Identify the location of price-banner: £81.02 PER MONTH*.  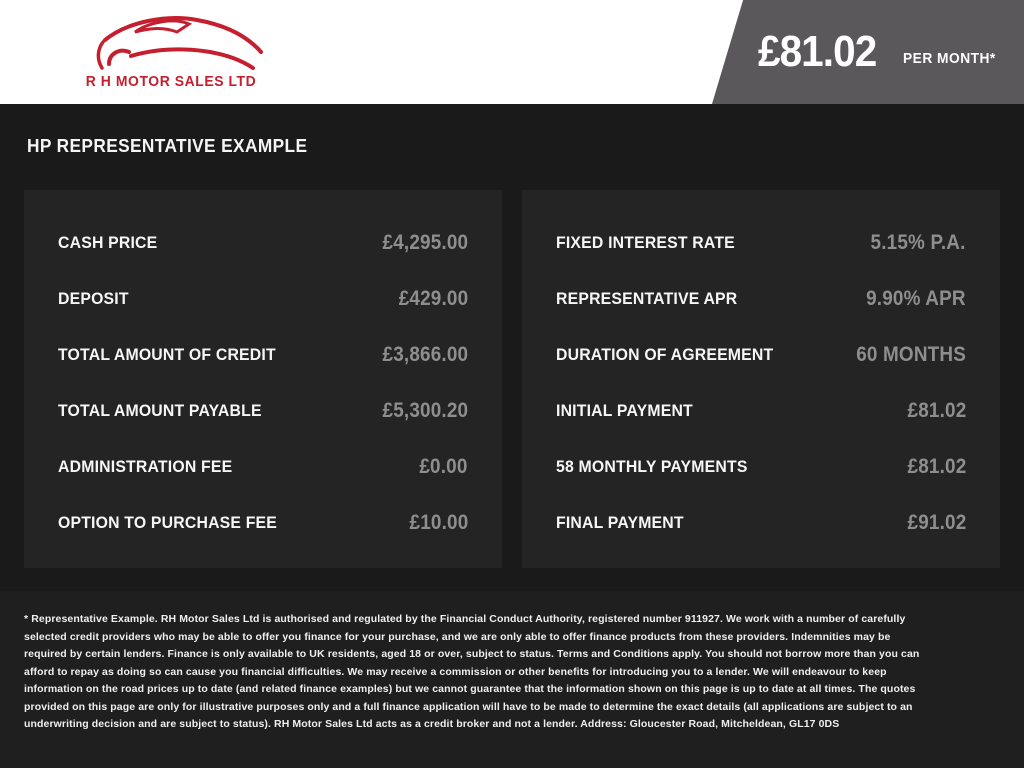
(867, 52).